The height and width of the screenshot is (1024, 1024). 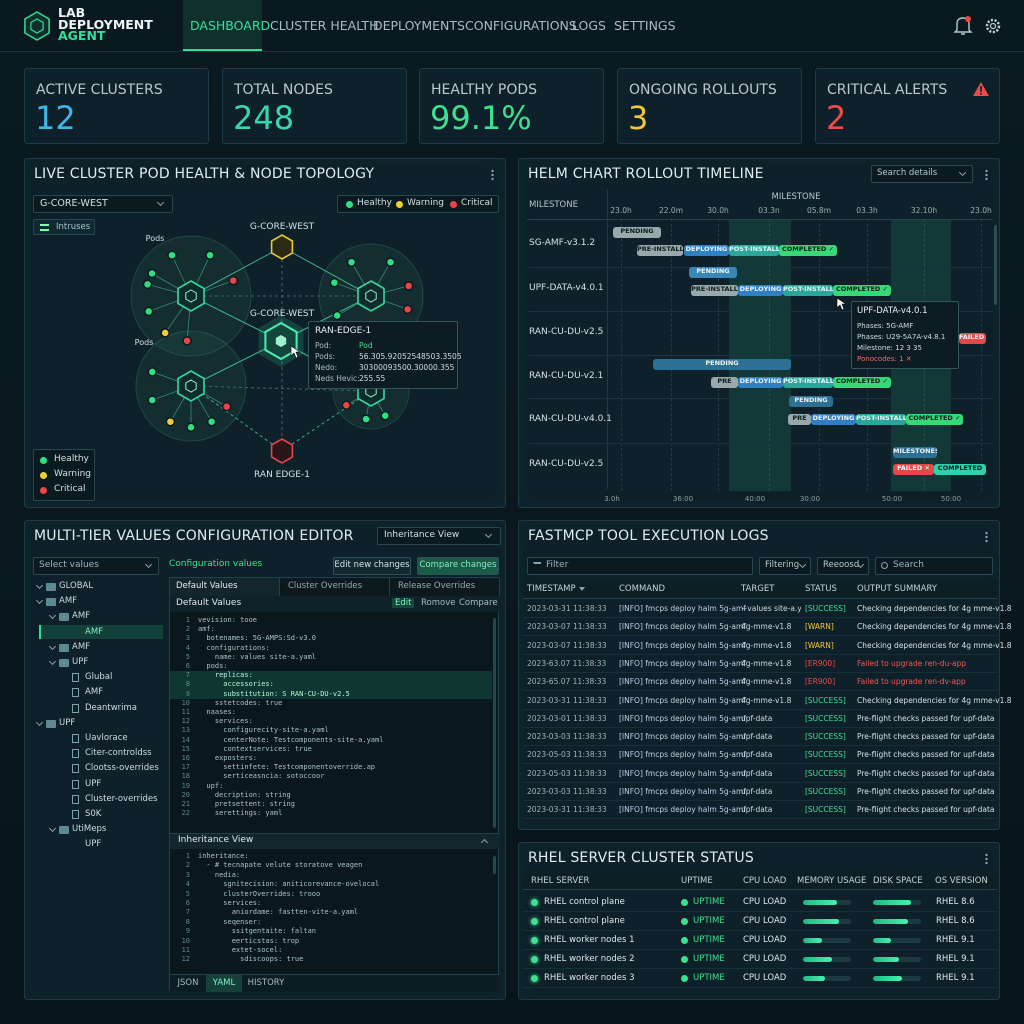 I want to click on tab: Cluster Overrides, so click(x=336, y=587).